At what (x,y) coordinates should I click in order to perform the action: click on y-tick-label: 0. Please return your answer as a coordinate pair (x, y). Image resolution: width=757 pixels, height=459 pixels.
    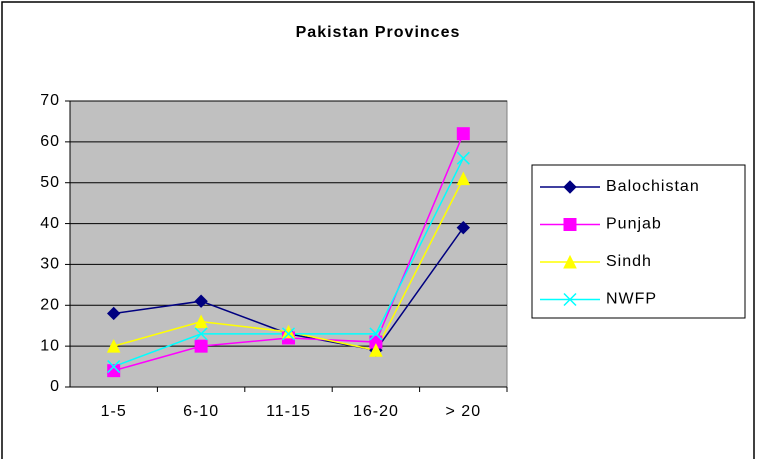
    Looking at the image, I should click on (55, 386).